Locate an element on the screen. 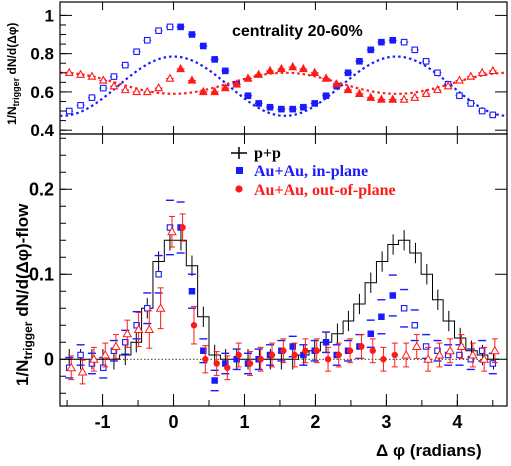  legend-in-marker is located at coordinates (239, 170).